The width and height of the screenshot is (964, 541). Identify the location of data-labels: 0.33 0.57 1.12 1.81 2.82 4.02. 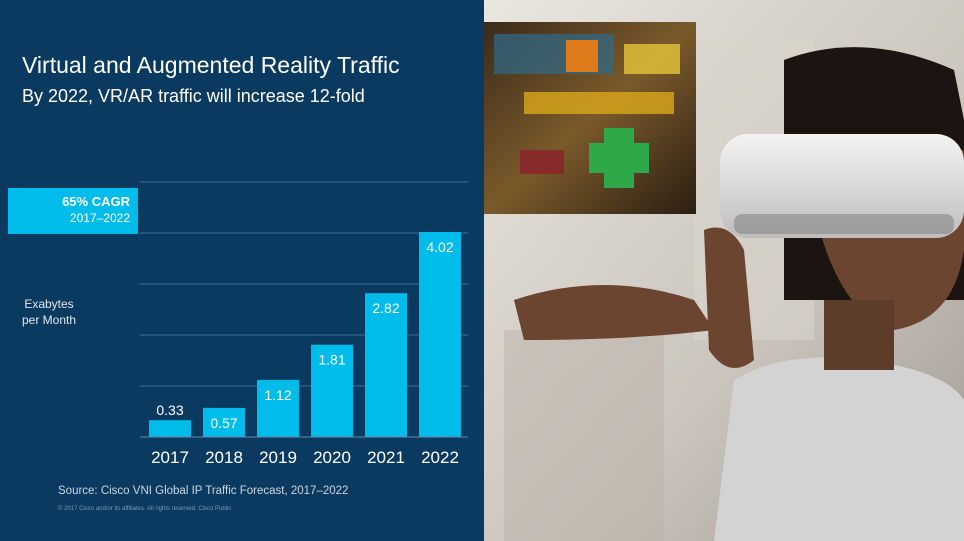
(304, 335).